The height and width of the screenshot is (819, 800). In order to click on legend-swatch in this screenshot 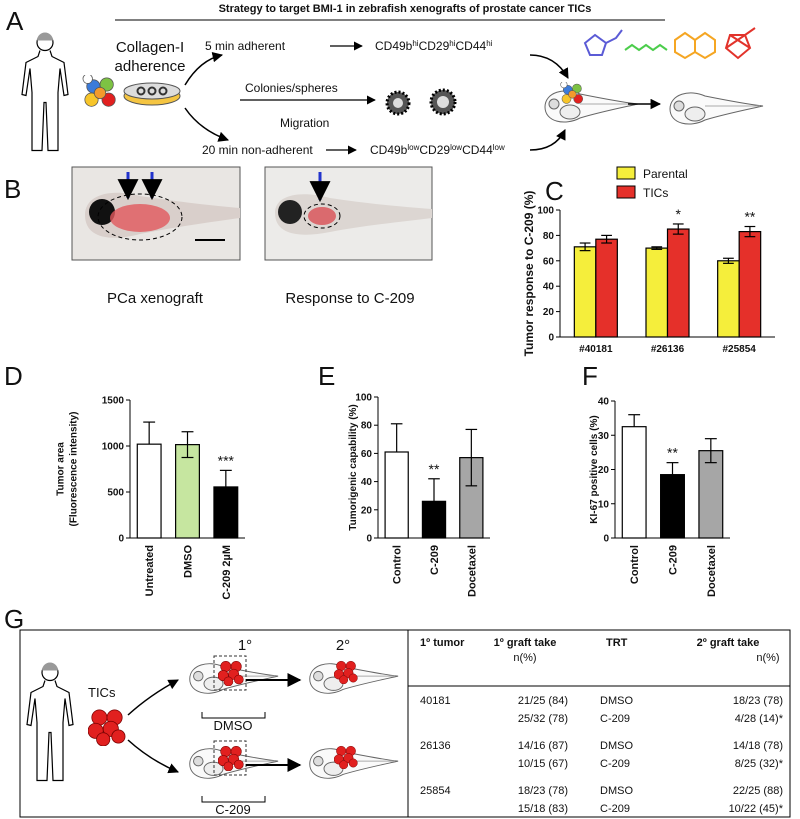, I will do `click(626, 173)`.